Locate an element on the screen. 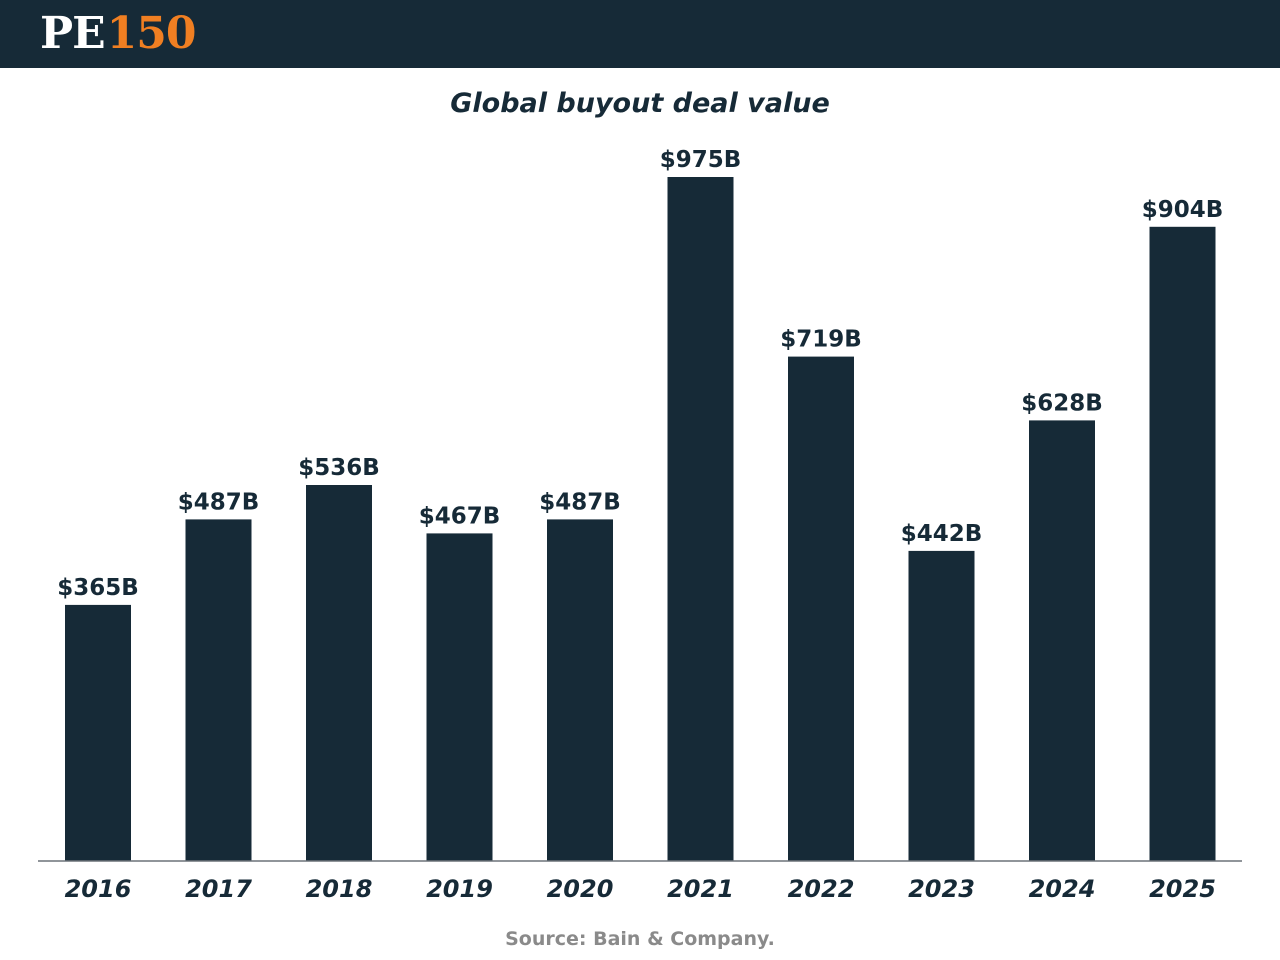  chart-title: Global buyout deal value is located at coordinates (640, 103).